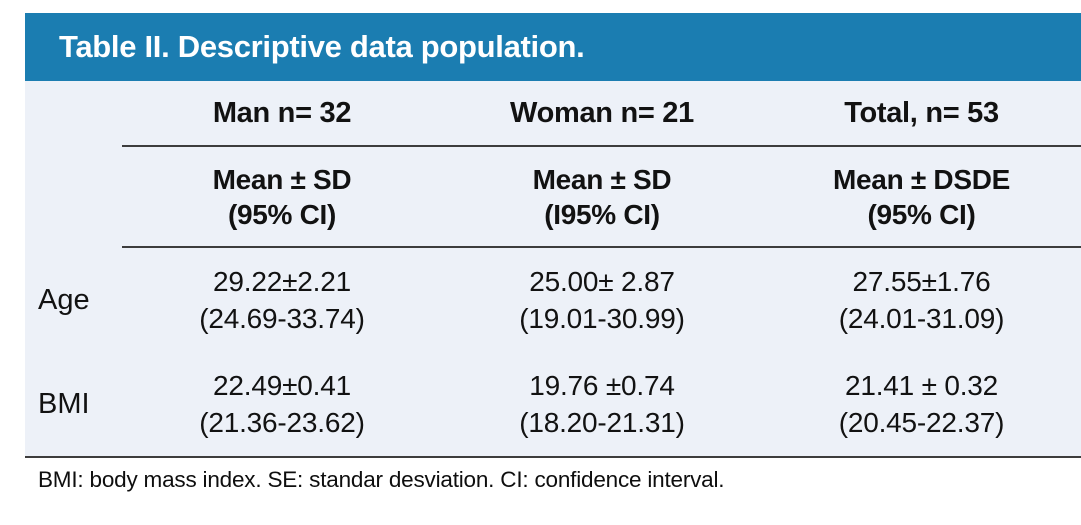 The width and height of the screenshot is (1081, 525). I want to click on column-header-woman: Woman n= 21, so click(602, 114).